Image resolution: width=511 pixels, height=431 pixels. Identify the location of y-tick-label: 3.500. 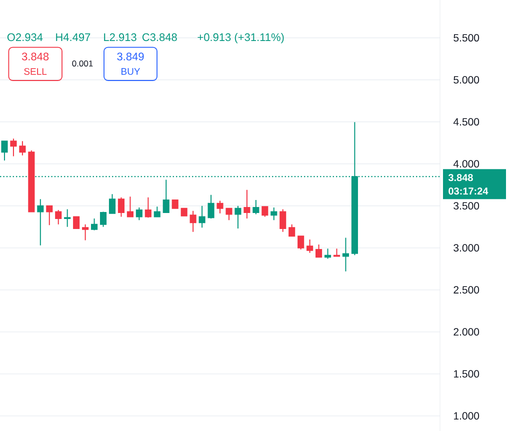
(467, 206).